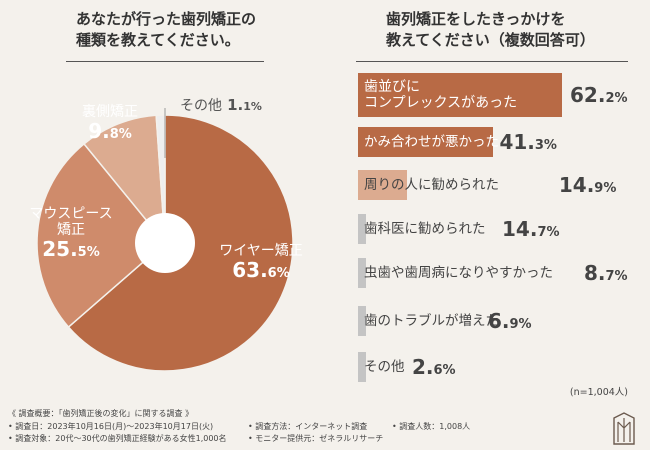 The width and height of the screenshot is (650, 450). What do you see at coordinates (528, 142) in the screenshot?
I see `bar-value: 41.3%` at bounding box center [528, 142].